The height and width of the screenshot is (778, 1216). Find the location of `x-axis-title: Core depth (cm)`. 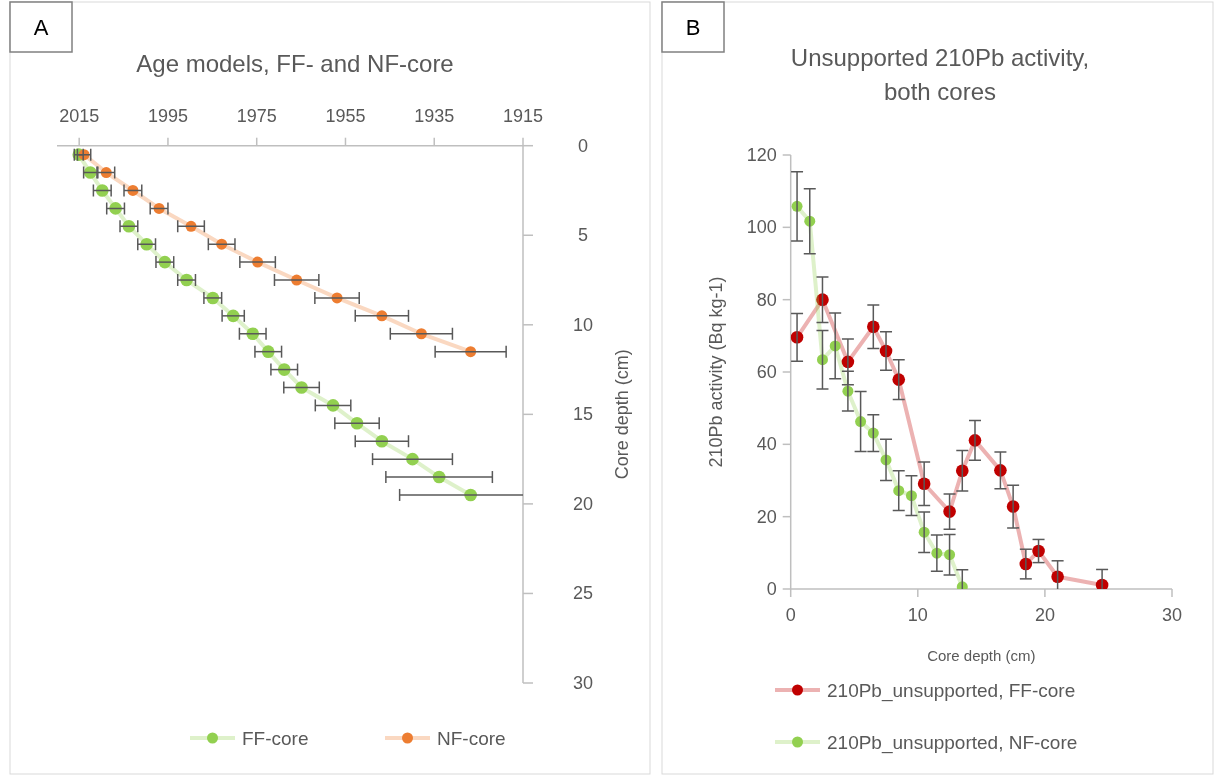

x-axis-title: Core depth (cm) is located at coordinates (981, 655).